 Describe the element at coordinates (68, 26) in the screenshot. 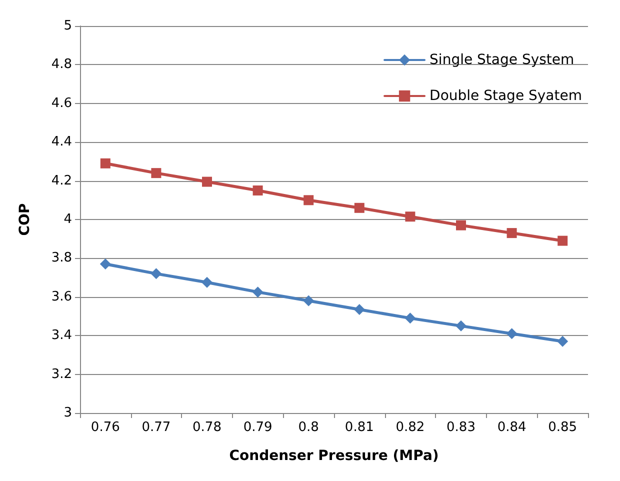

I see `y-tick-label: 5` at that location.